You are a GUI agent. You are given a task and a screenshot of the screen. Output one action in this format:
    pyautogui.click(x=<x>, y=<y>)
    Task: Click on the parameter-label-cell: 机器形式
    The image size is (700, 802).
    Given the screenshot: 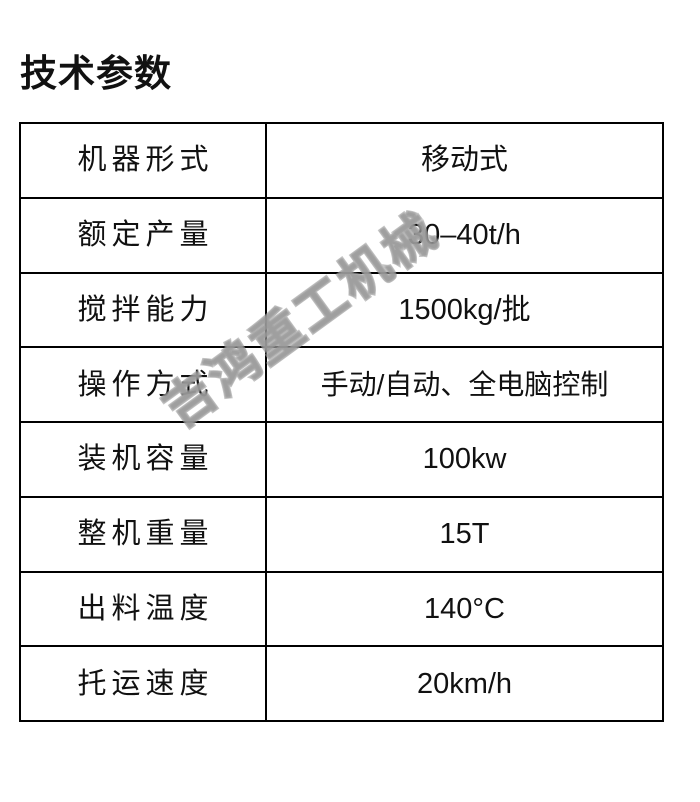 What is the action you would take?
    pyautogui.click(x=143, y=160)
    